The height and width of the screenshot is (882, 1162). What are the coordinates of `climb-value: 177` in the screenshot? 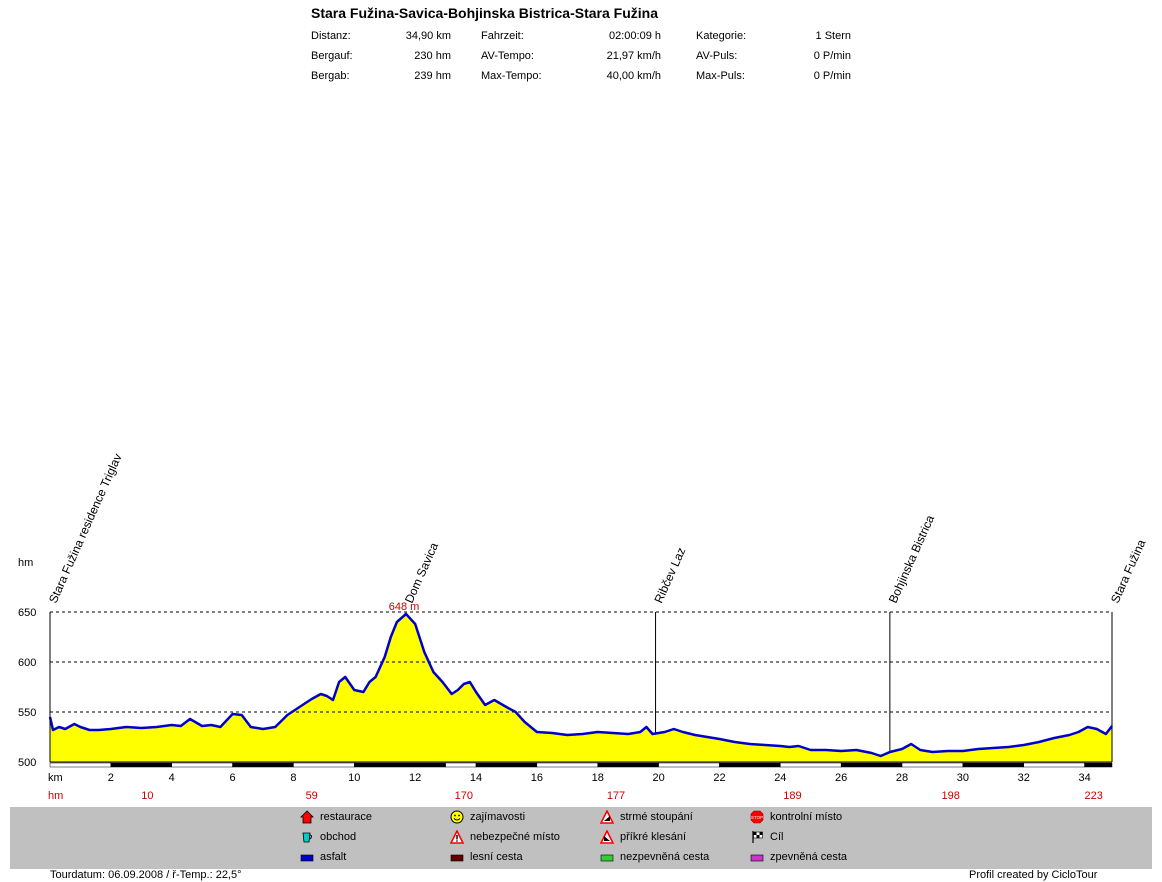 It's located at (616, 796).